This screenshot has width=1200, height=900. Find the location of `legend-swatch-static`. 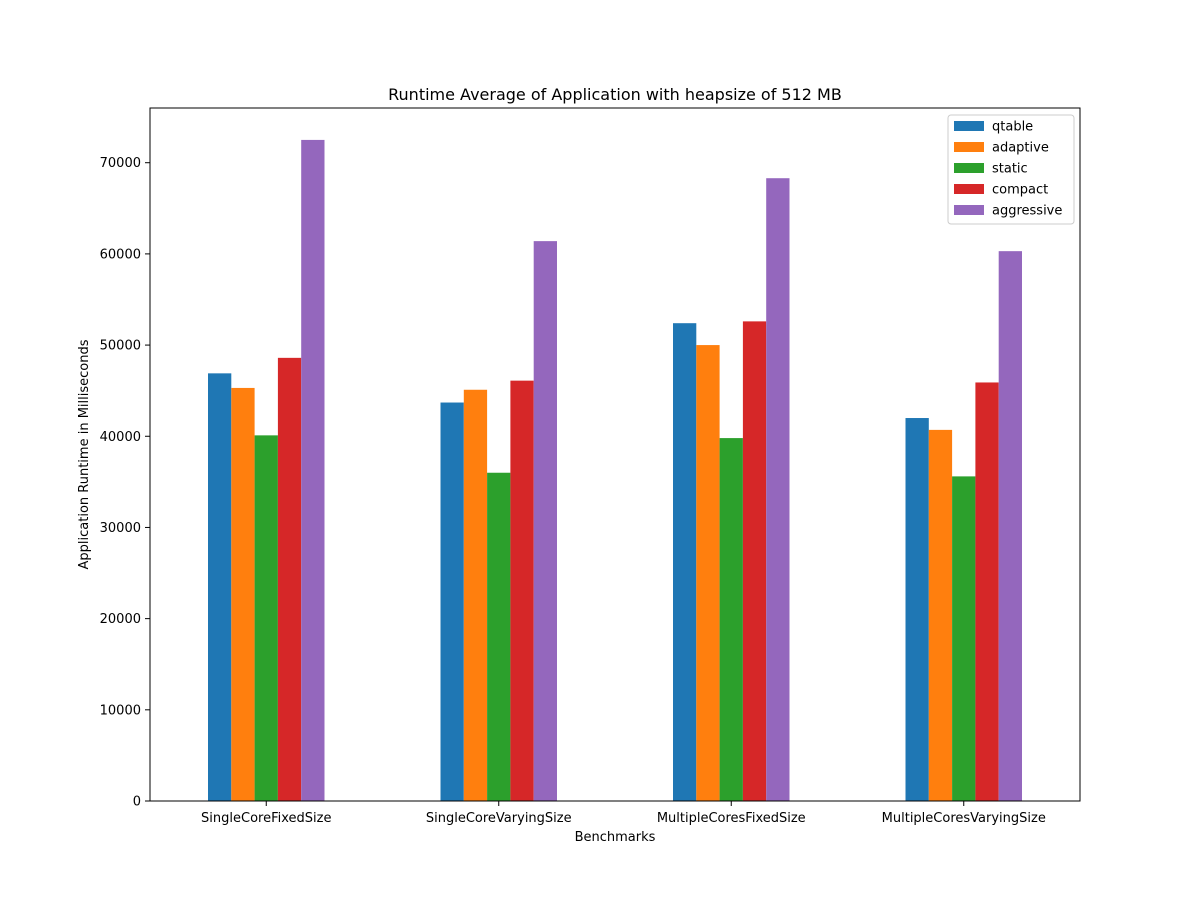

legend-swatch-static is located at coordinates (969, 168).